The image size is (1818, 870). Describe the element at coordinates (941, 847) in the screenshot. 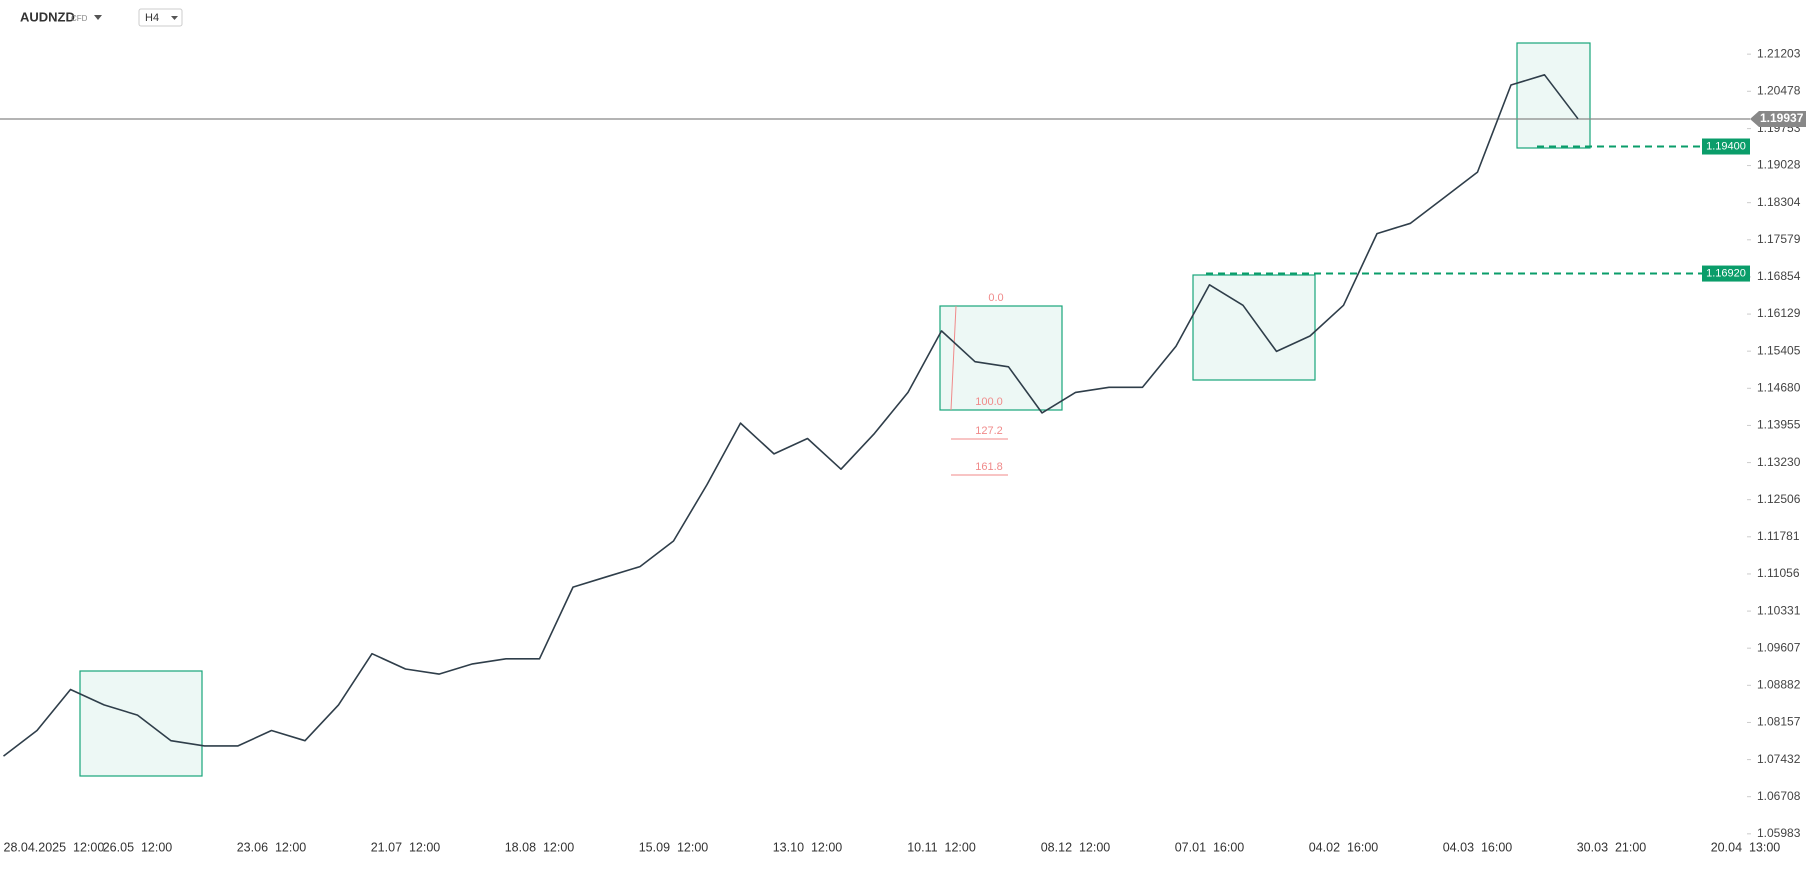

I see `x-tick-label: 10.11 12:00` at that location.